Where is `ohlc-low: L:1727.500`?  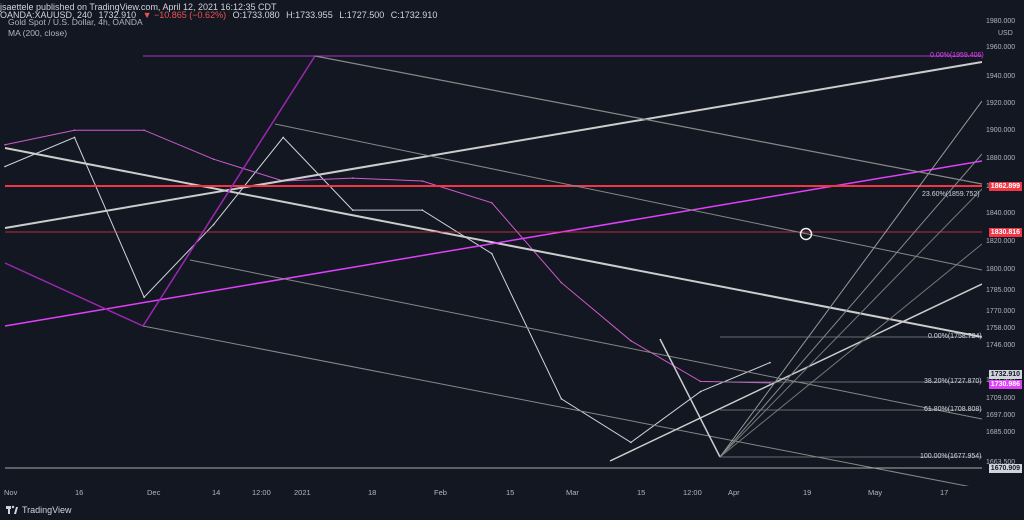 ohlc-low: L:1727.500 is located at coordinates (362, 15).